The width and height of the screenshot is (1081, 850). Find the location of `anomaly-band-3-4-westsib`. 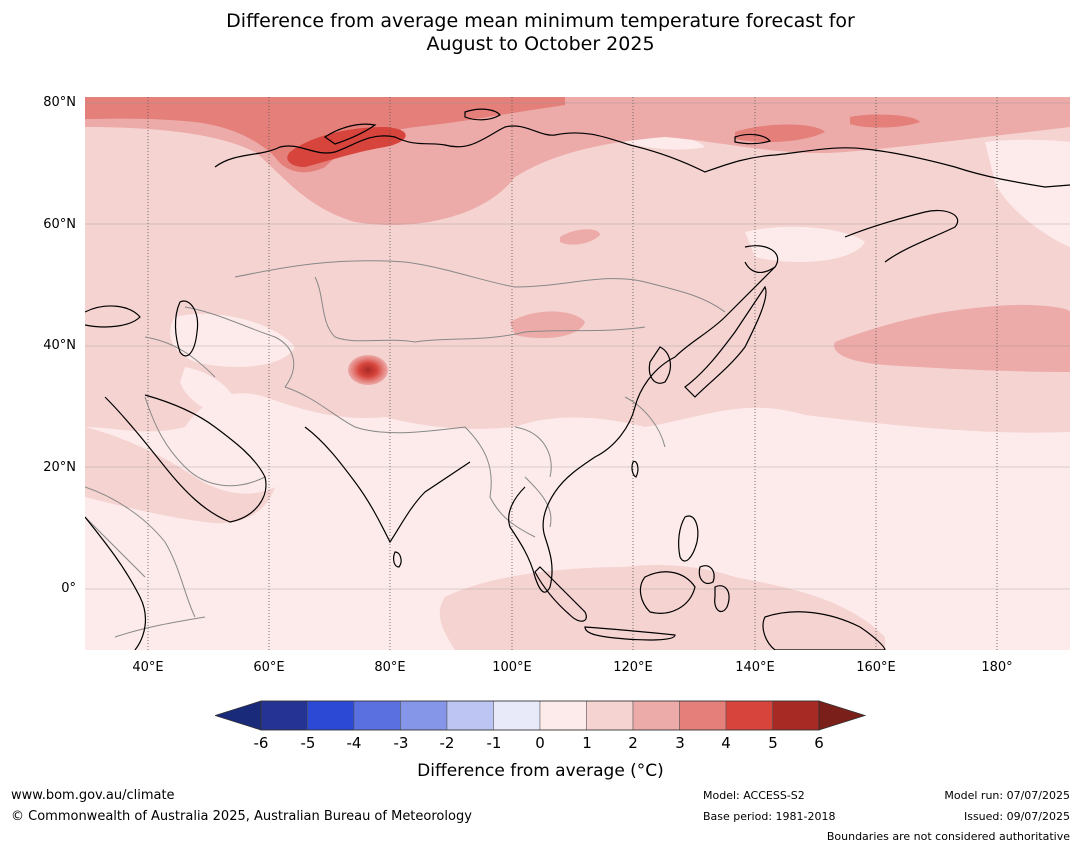

anomaly-band-3-4-westsib is located at coordinates (325, 135).